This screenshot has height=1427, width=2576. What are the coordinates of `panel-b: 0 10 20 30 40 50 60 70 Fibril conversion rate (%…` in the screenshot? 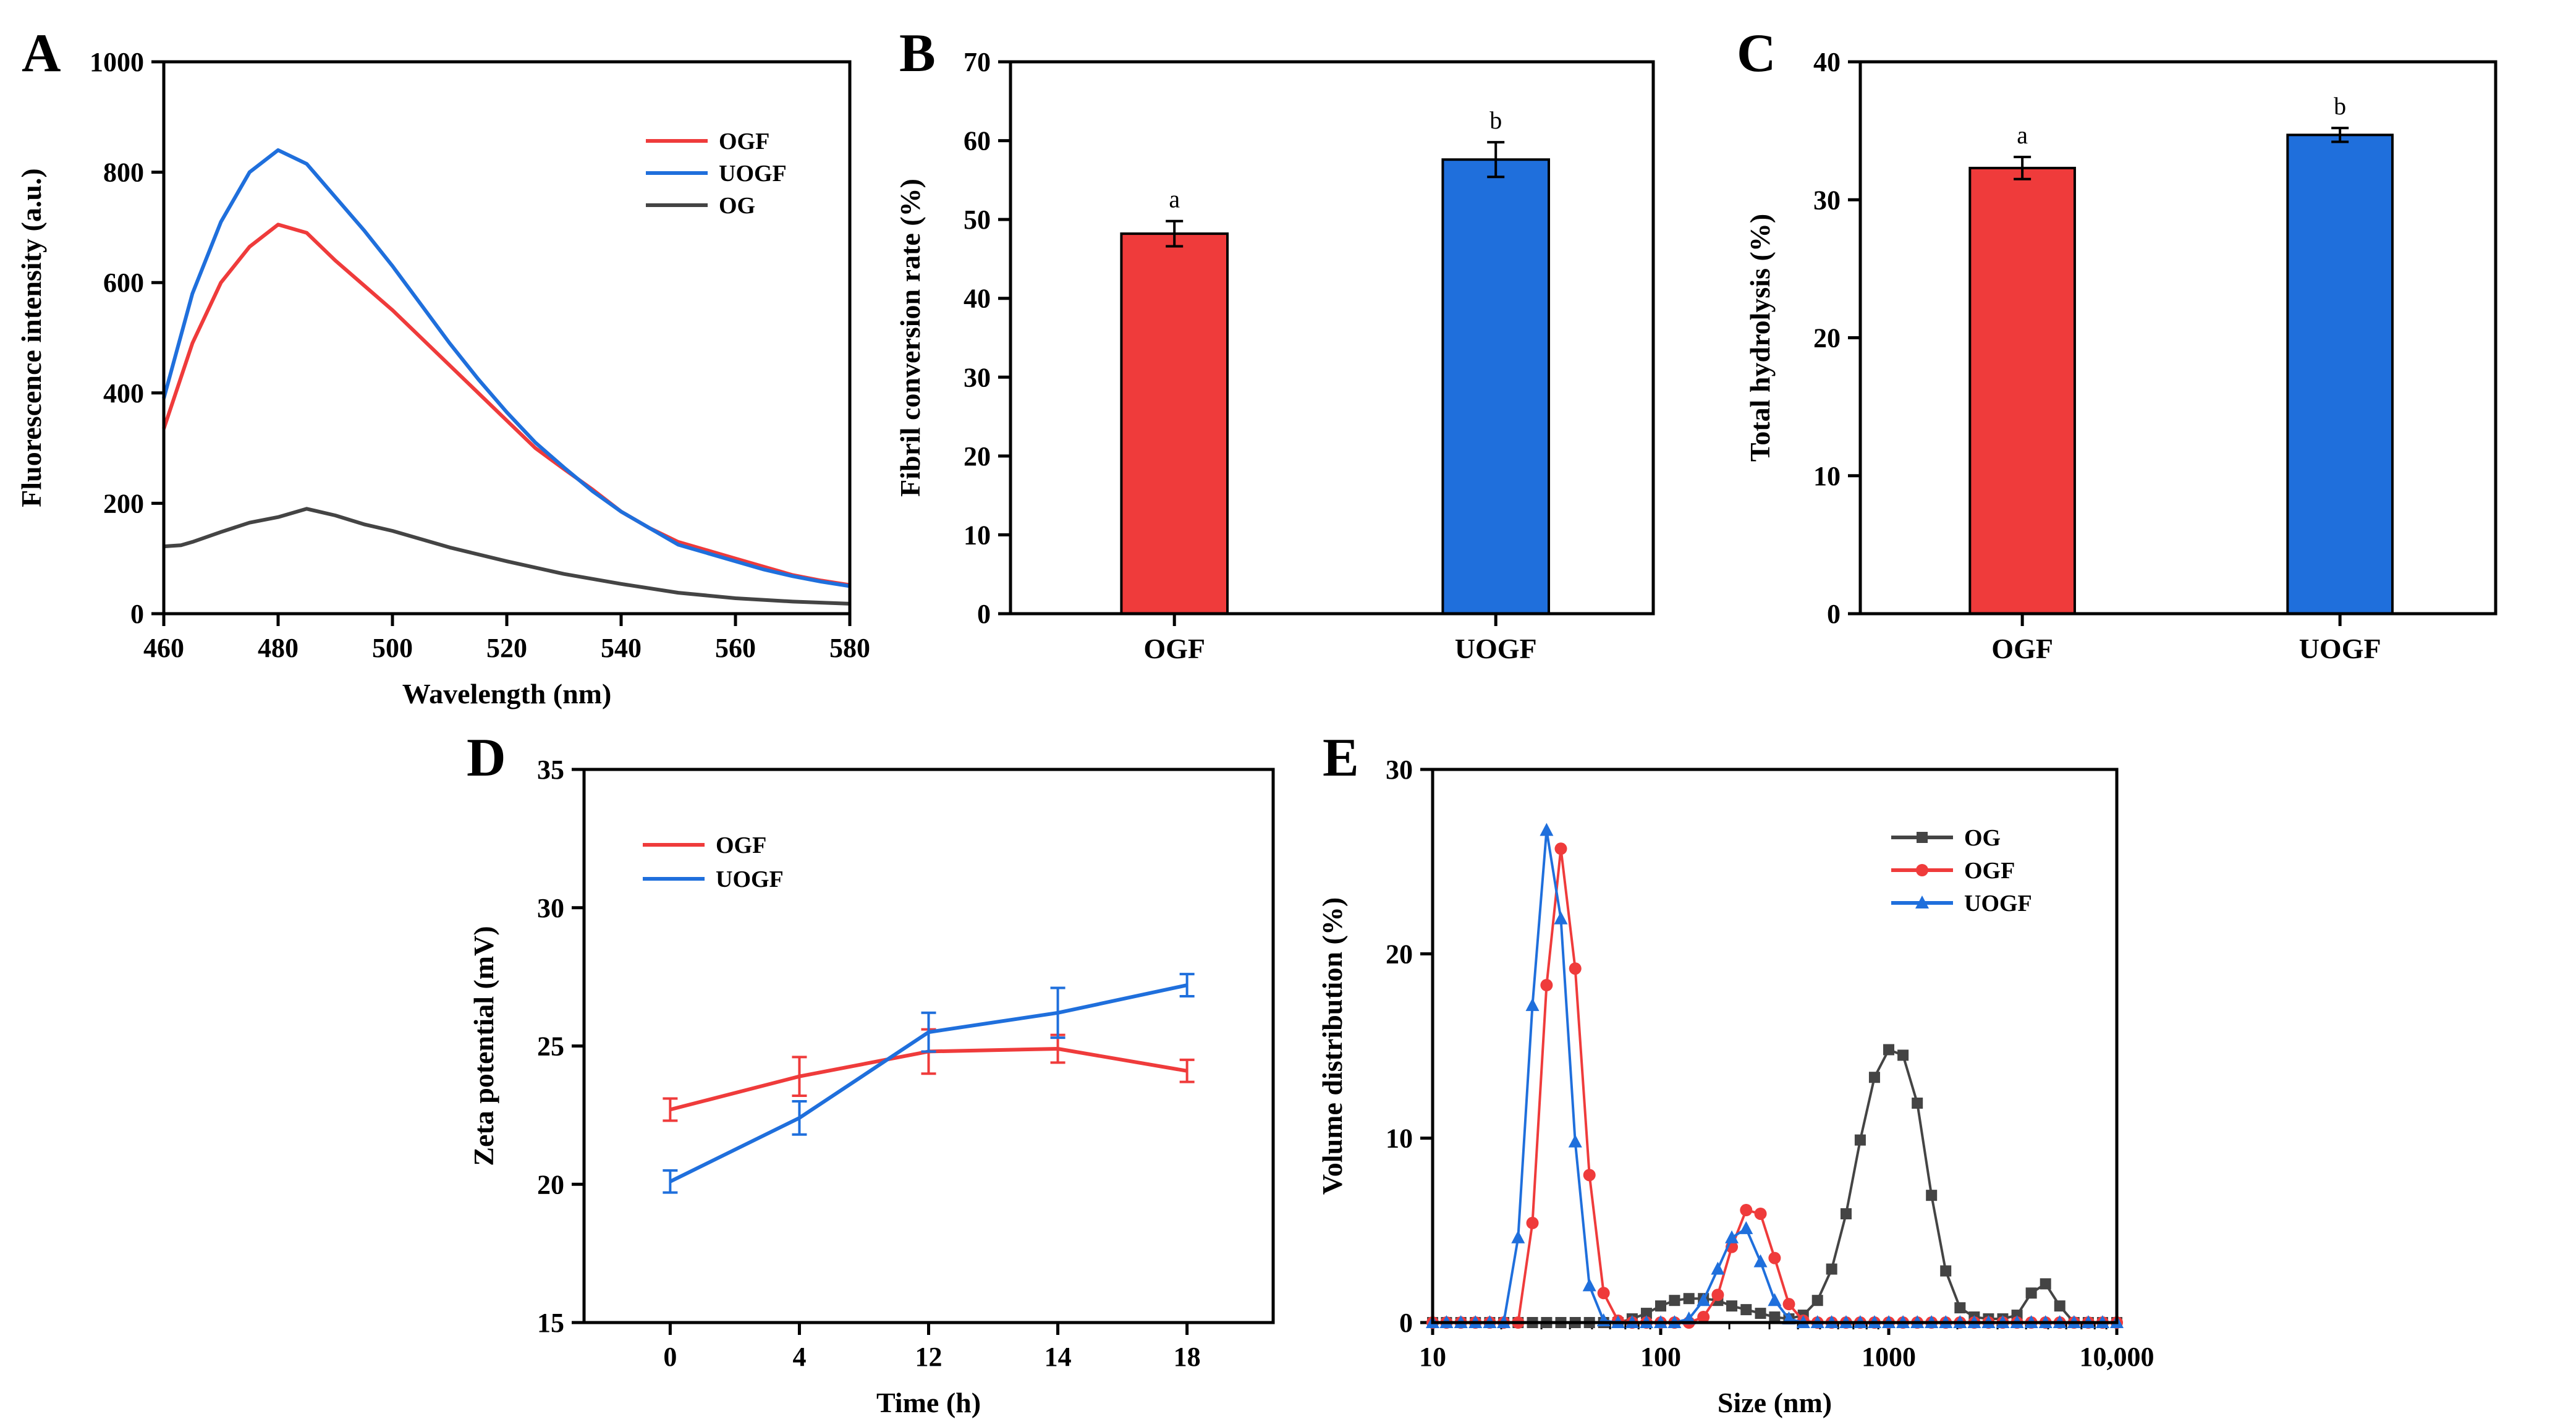 It's located at (1274, 343).